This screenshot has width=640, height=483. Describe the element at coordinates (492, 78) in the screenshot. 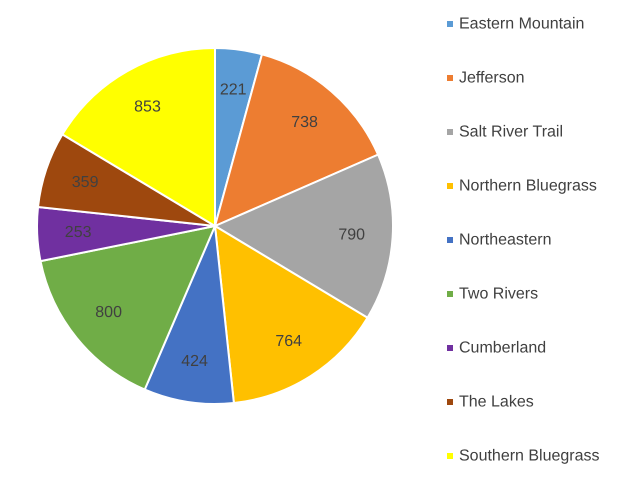

I see `legend-label: Jefferson` at that location.